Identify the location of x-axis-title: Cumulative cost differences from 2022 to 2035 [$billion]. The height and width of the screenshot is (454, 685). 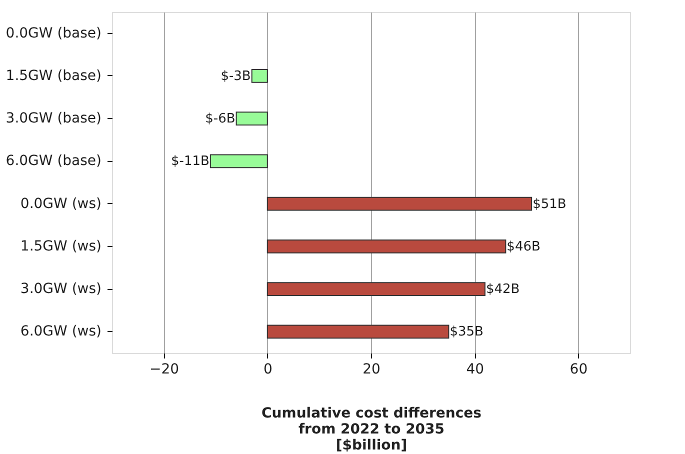
(372, 430).